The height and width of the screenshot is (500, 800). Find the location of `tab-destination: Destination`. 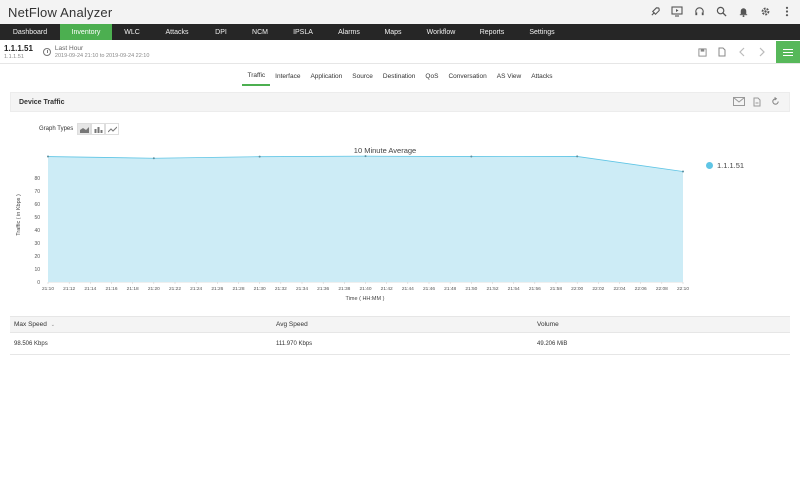

tab-destination: Destination is located at coordinates (399, 76).